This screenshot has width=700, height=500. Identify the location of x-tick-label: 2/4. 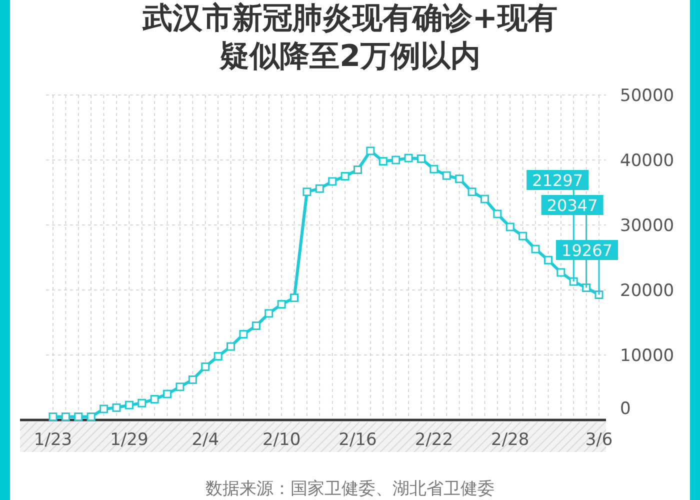
(206, 440).